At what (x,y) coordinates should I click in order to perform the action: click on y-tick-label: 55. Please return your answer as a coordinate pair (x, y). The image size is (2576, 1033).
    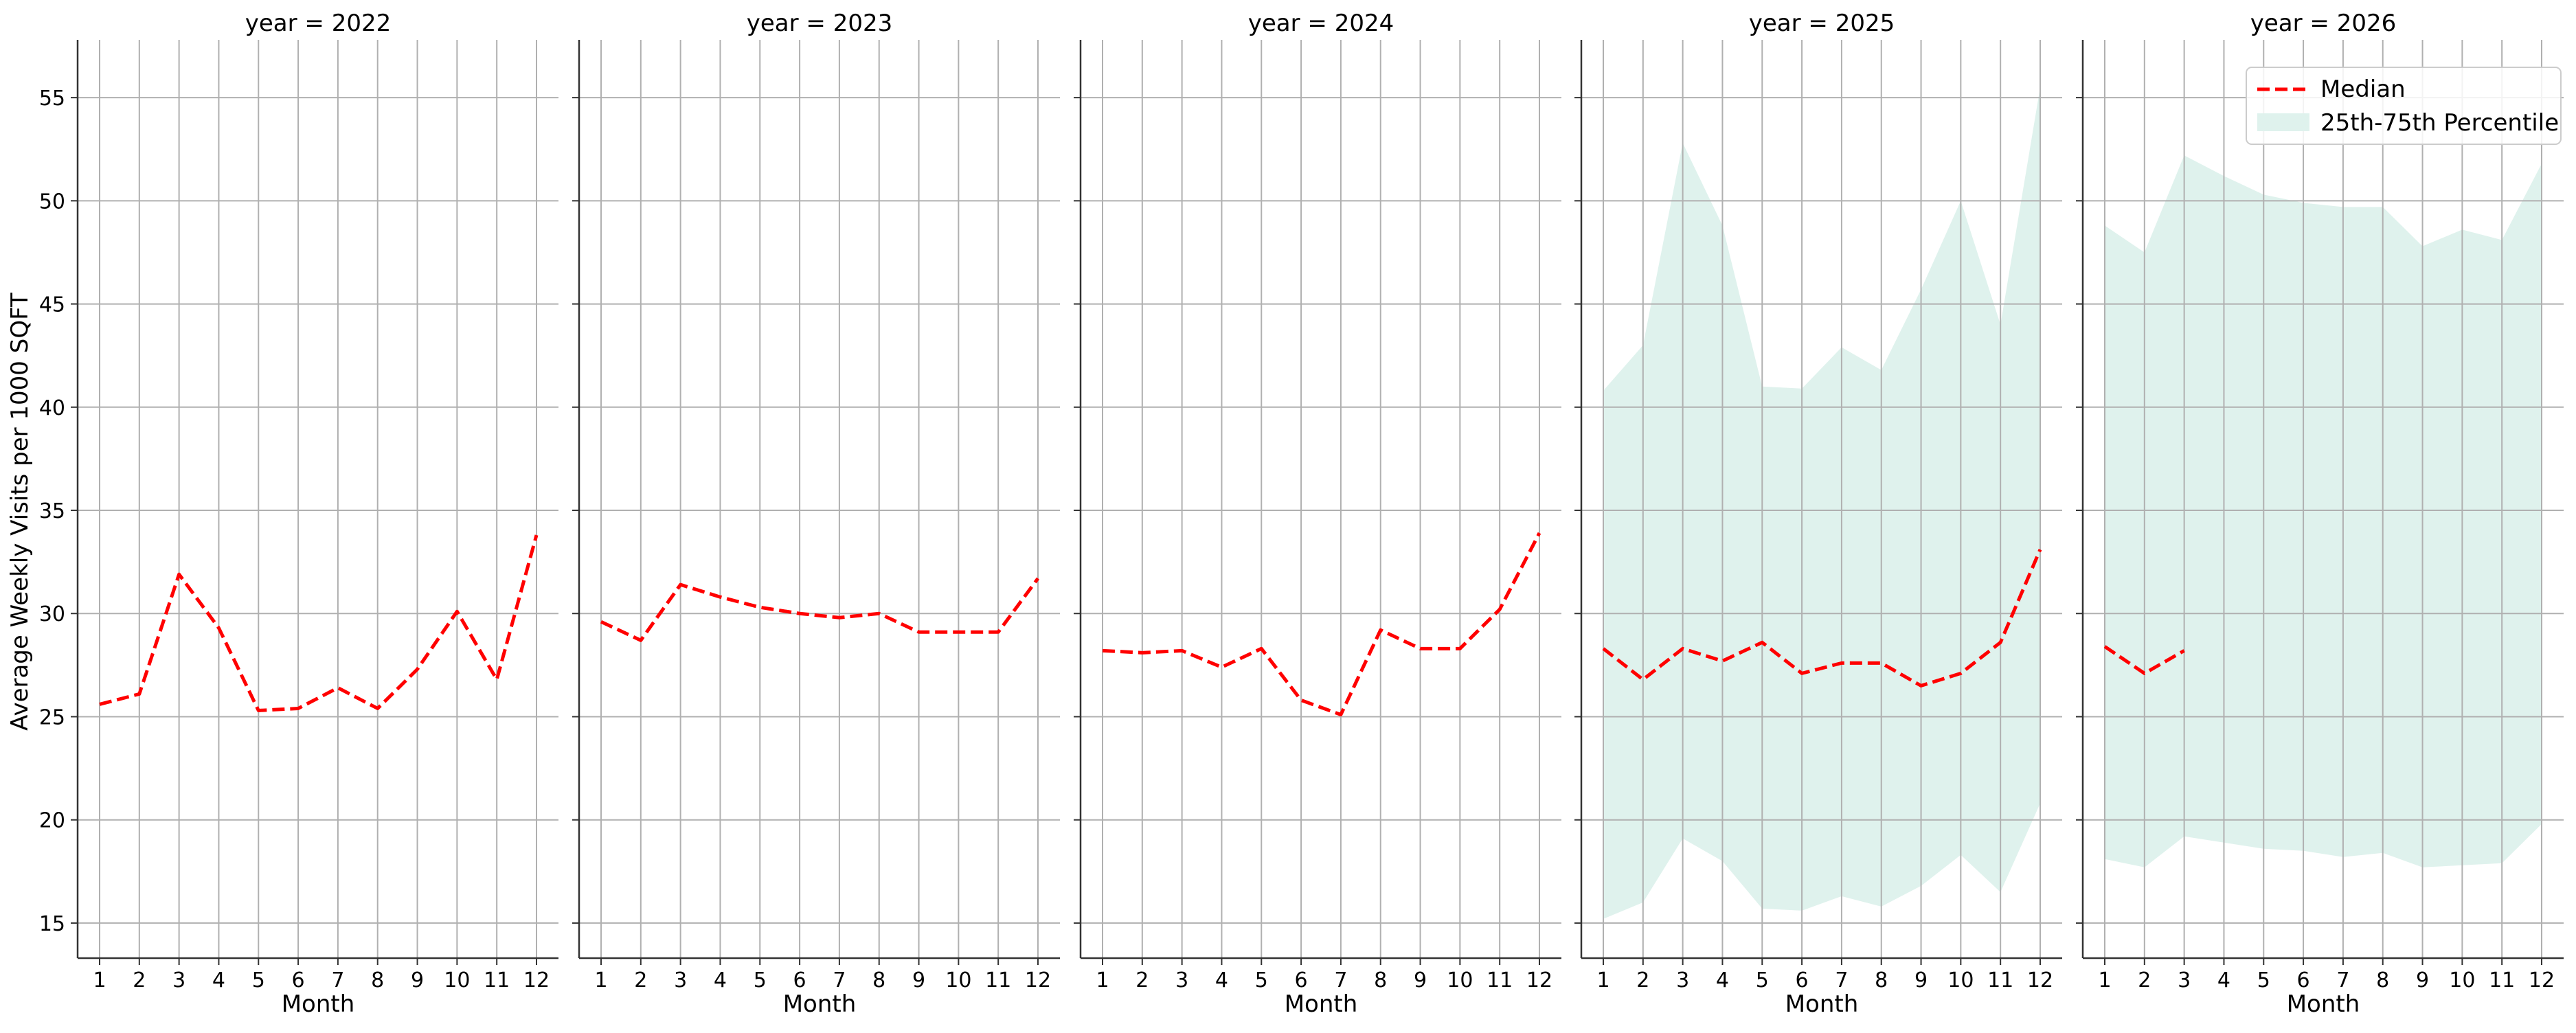
    Looking at the image, I should click on (52, 99).